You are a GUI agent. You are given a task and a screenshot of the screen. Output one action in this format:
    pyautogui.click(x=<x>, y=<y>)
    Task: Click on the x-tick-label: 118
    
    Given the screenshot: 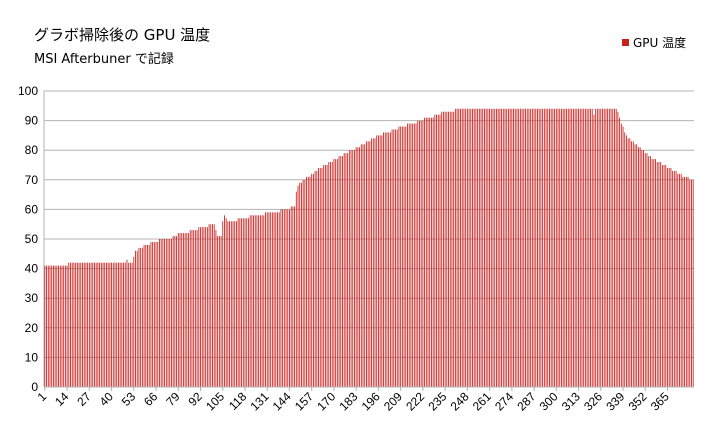 What is the action you would take?
    pyautogui.click(x=238, y=401)
    